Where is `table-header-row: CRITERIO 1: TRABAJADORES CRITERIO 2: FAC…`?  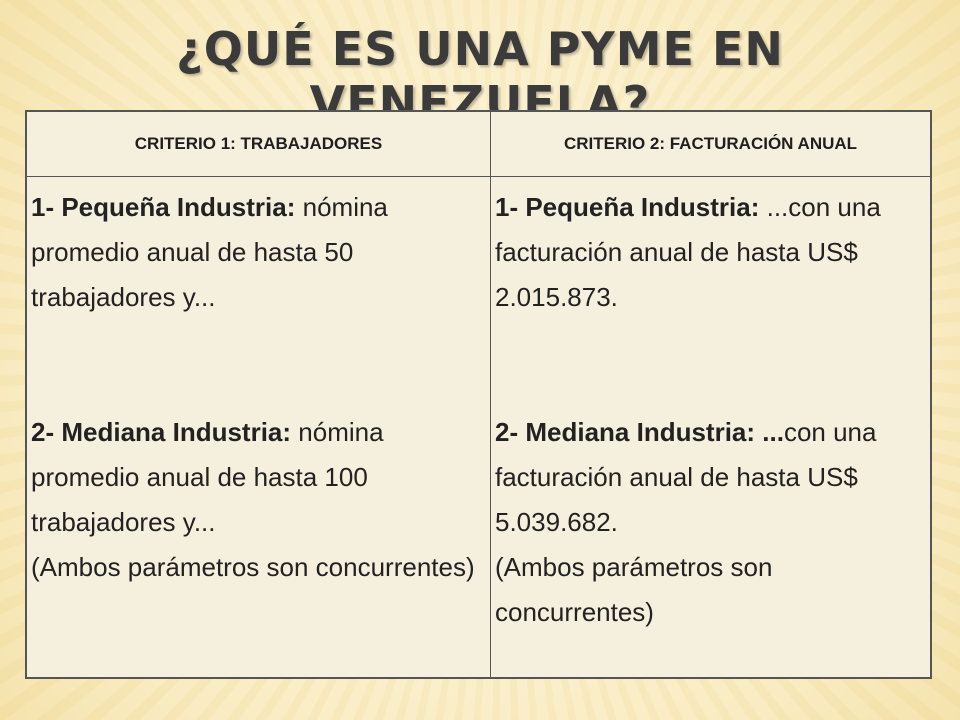
table-header-row: CRITERIO 1: TRABAJADORES CRITERIO 2: FAC… is located at coordinates (478, 144).